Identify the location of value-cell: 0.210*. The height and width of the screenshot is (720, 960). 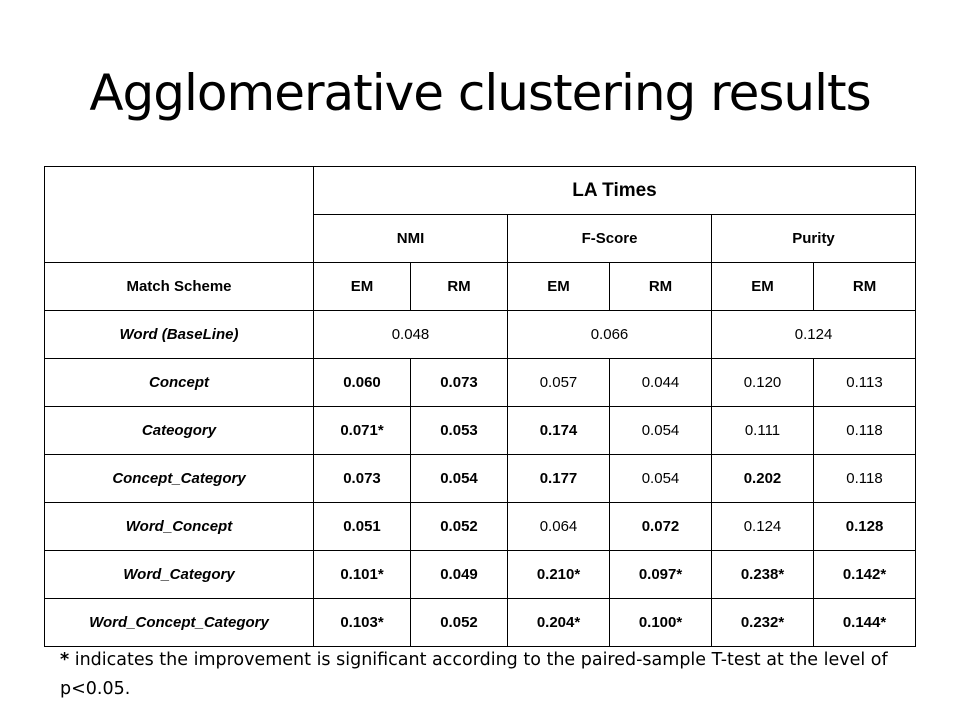
(558, 574).